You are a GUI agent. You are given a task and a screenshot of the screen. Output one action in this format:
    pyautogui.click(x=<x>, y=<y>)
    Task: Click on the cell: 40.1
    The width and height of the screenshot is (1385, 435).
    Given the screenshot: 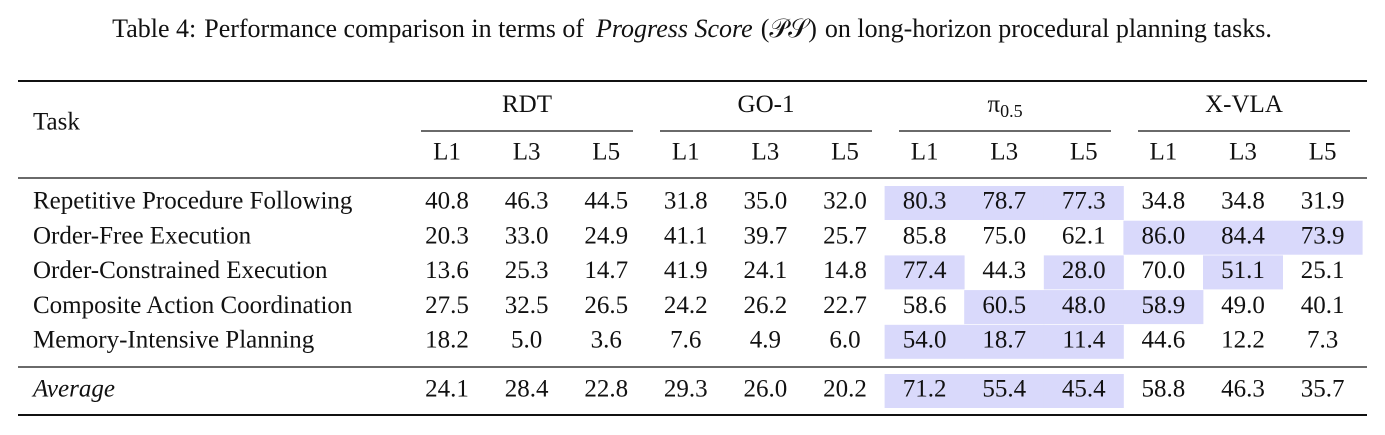 What is the action you would take?
    pyautogui.click(x=1323, y=305)
    